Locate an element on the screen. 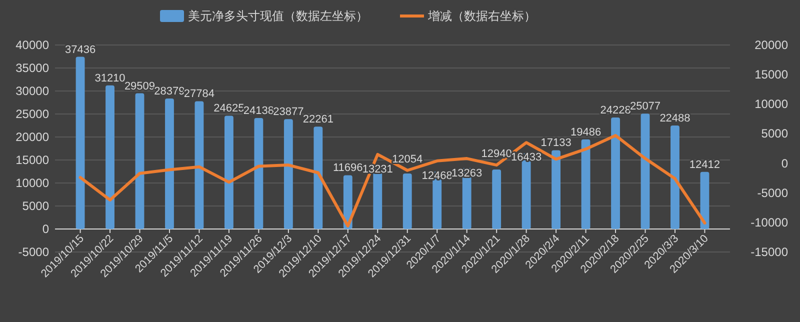 Image resolution: width=800 pixels, height=322 pixels. y-tick-label: 5000 is located at coordinates (36, 206).